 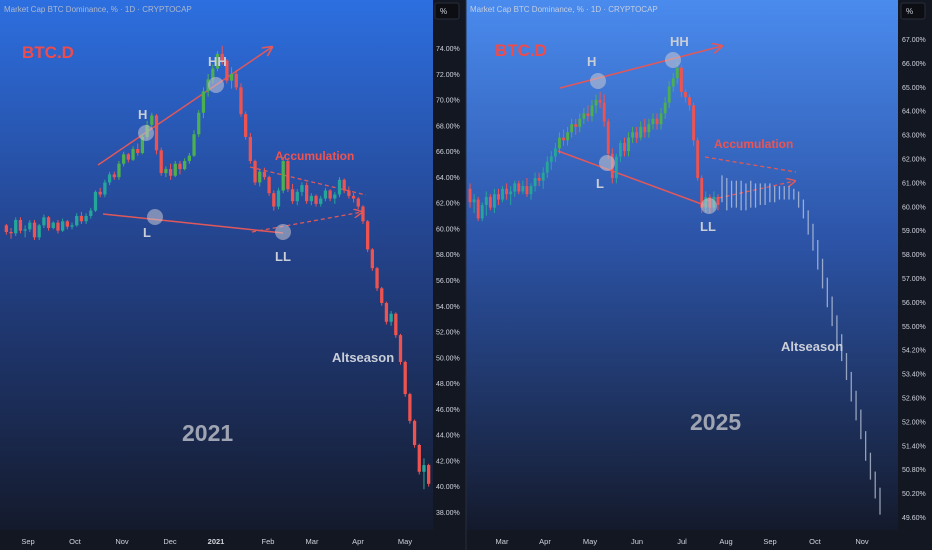 What do you see at coordinates (448, 410) in the screenshot?
I see `left-price-tick: 46.00%` at bounding box center [448, 410].